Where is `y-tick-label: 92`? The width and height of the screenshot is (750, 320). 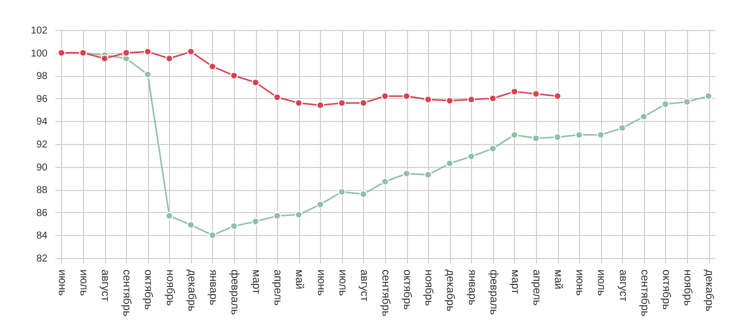 y-tick-label: 92 is located at coordinates (42, 145).